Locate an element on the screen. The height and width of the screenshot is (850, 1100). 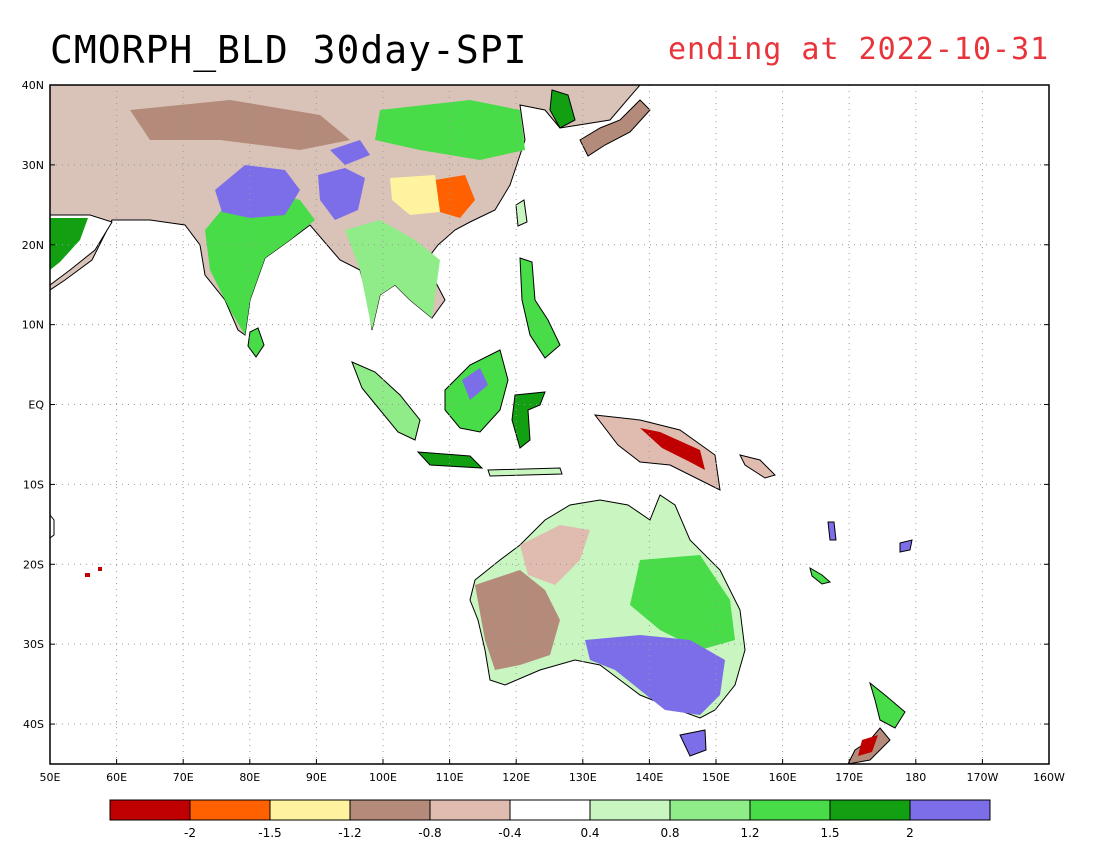
bangladesh-extreme-wet is located at coordinates (341, 194).